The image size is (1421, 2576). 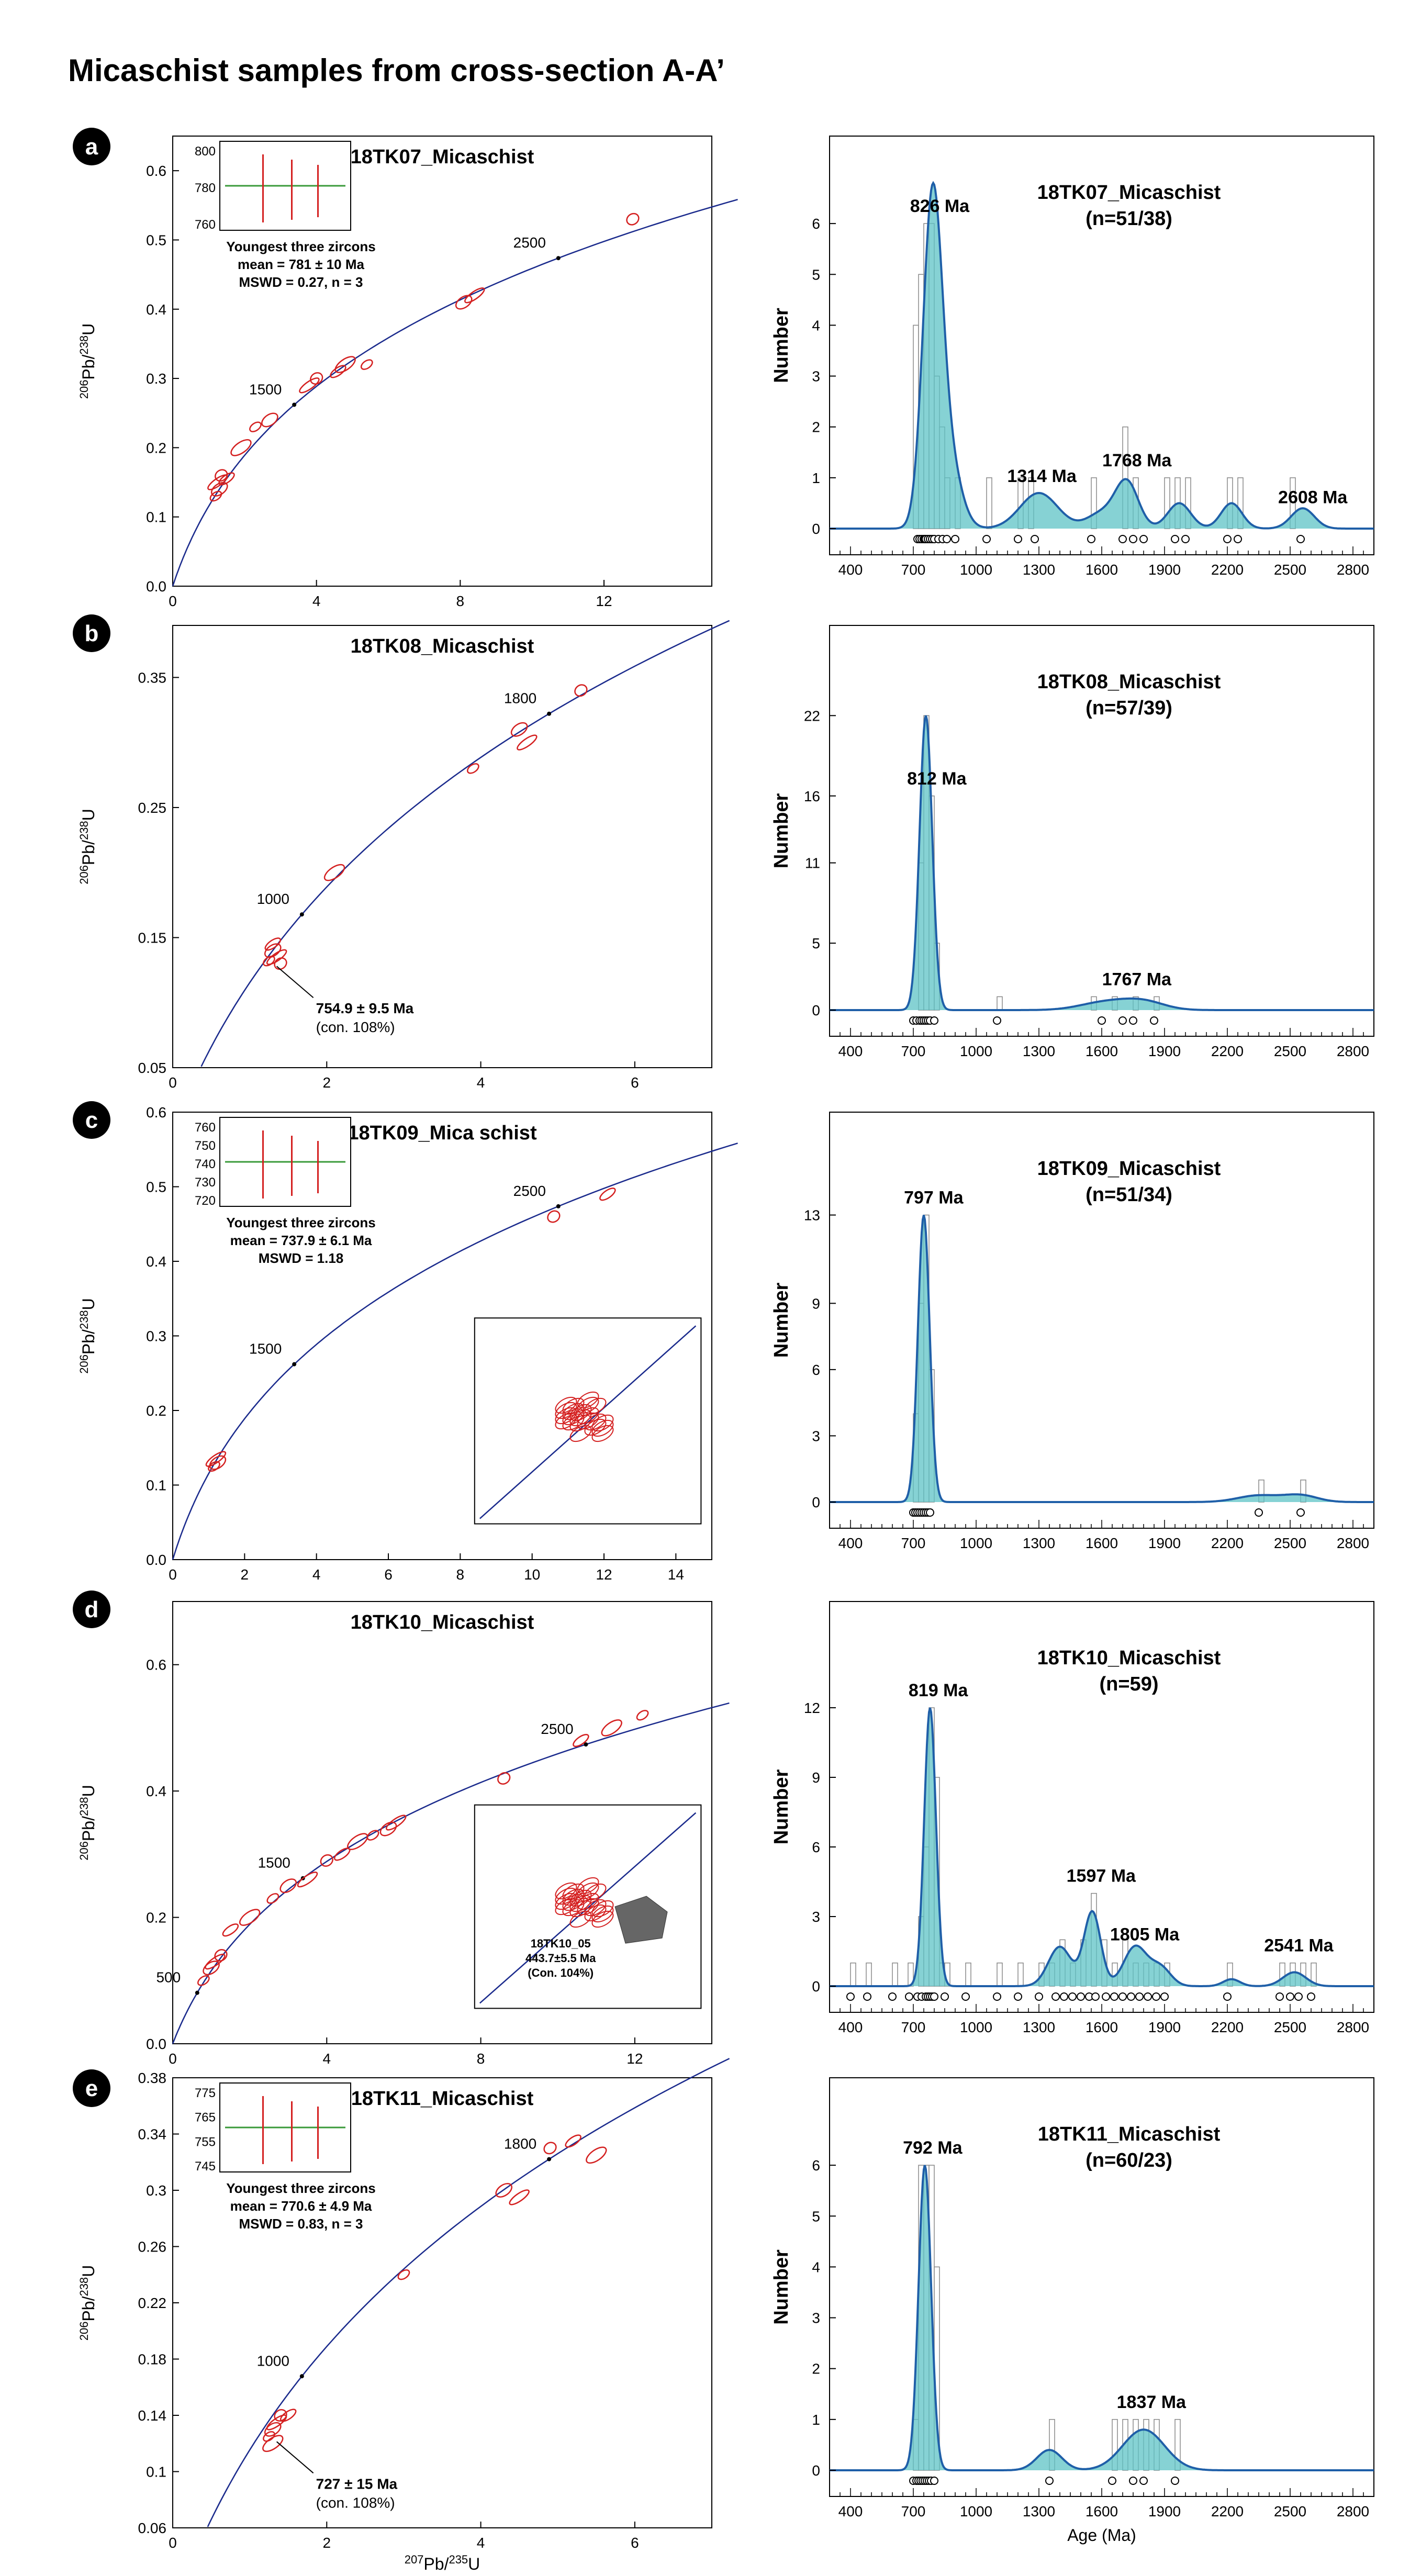 What do you see at coordinates (173, 2059) in the screenshot?
I see `x-tick-label: 0` at bounding box center [173, 2059].